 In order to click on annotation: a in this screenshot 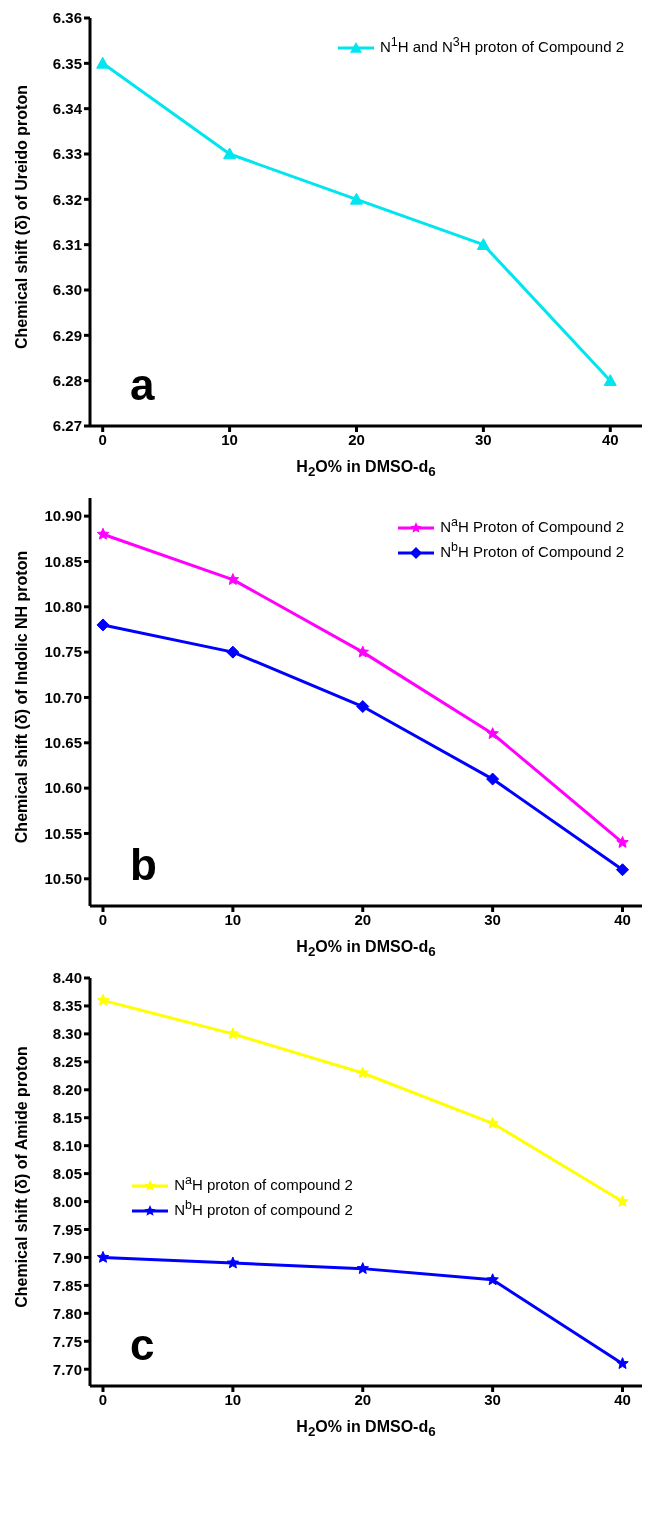, I will do `click(142, 385)`.